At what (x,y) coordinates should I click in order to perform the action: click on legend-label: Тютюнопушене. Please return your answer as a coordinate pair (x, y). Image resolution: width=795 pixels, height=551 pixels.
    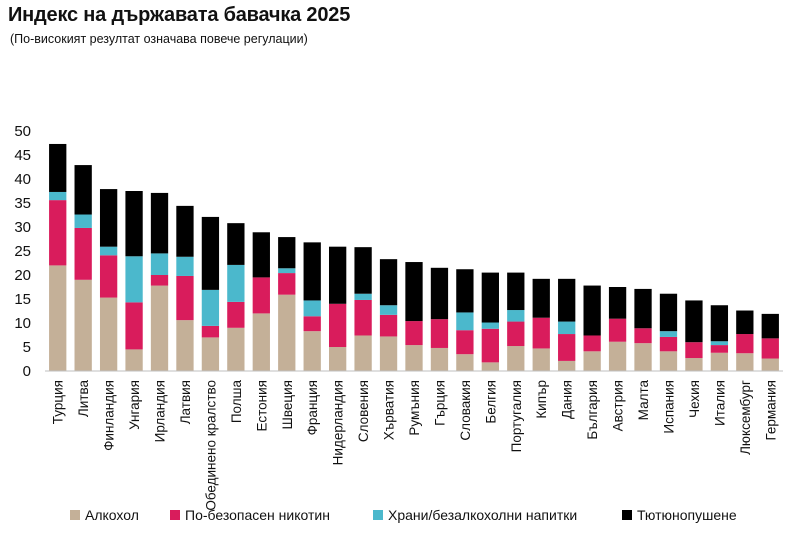
    Looking at the image, I should click on (687, 515).